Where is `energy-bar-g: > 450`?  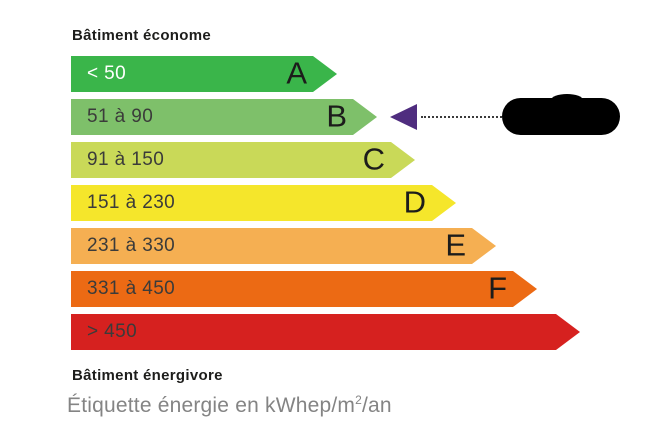
energy-bar-g: > 450 is located at coordinates (325, 332).